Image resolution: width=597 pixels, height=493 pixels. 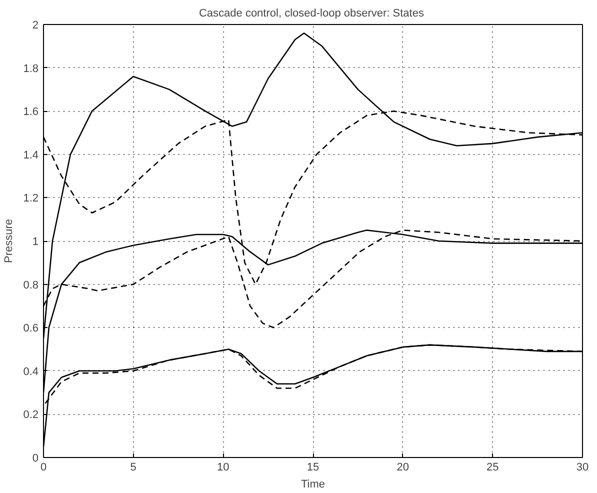 I want to click on y-tick-label: 0.8, so click(x=31, y=285).